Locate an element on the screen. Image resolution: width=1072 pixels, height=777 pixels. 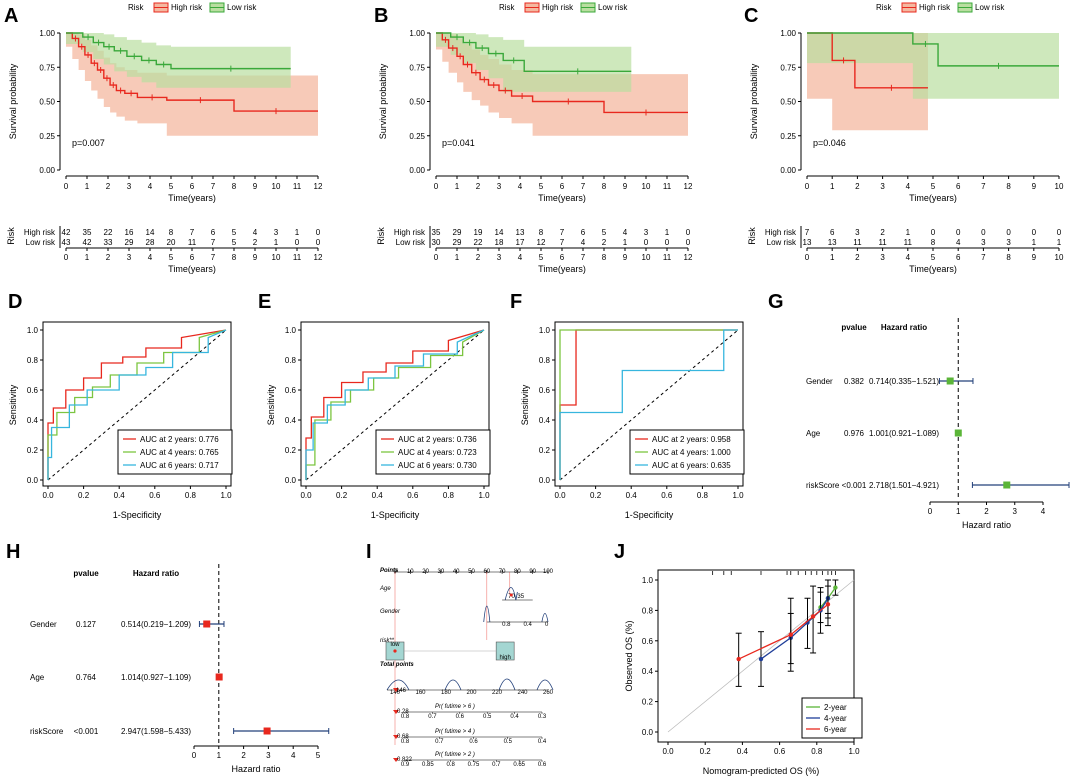
y-tick-label: 0.25 is located at coordinates (788, 136).